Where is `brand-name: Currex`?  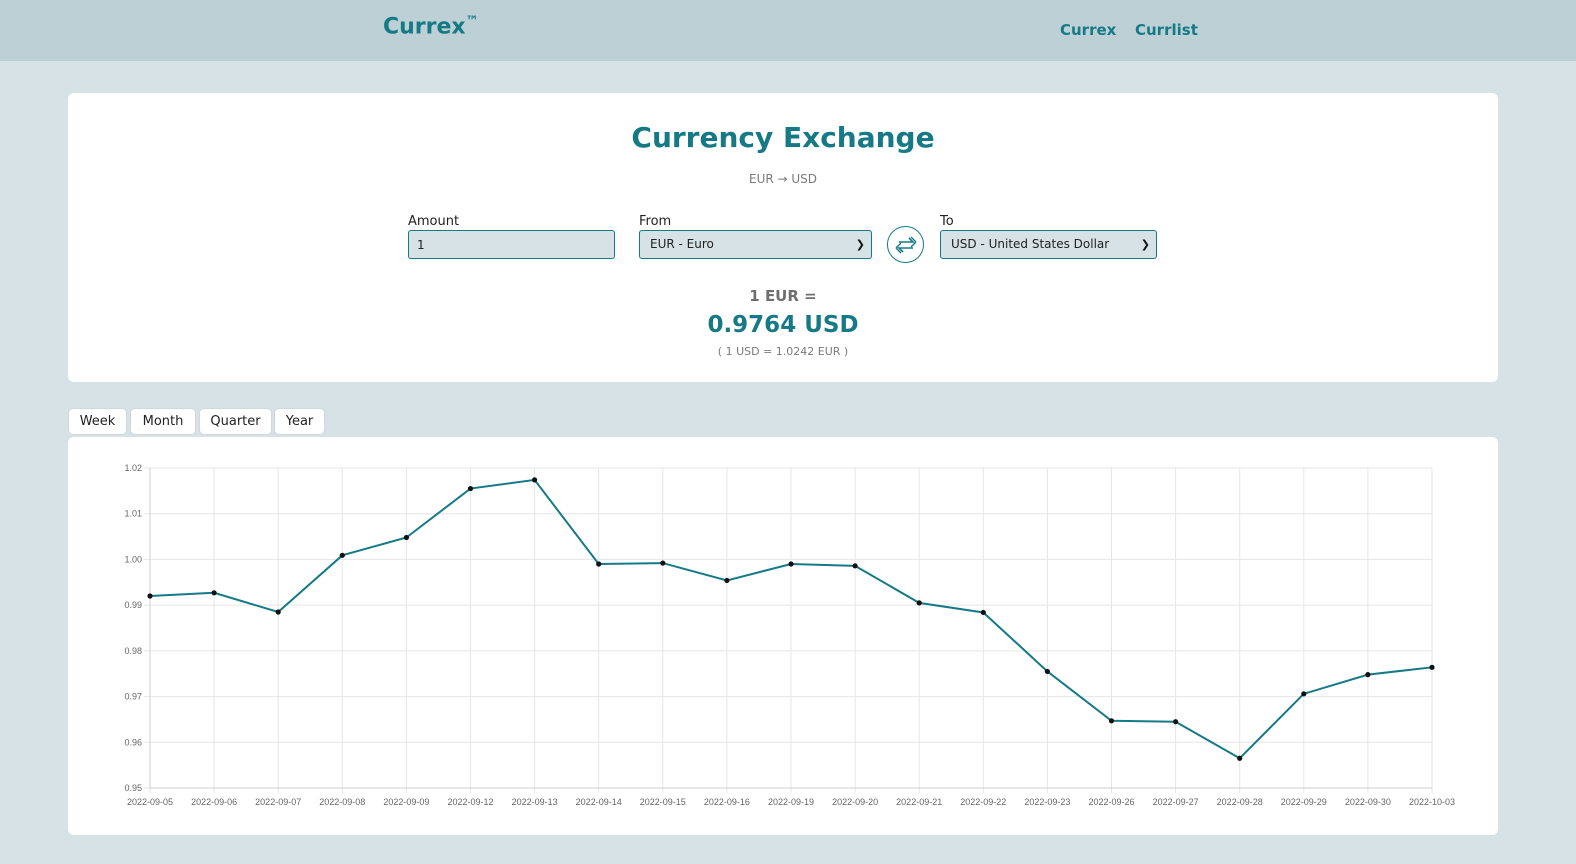
brand-name: Currex is located at coordinates (424, 27).